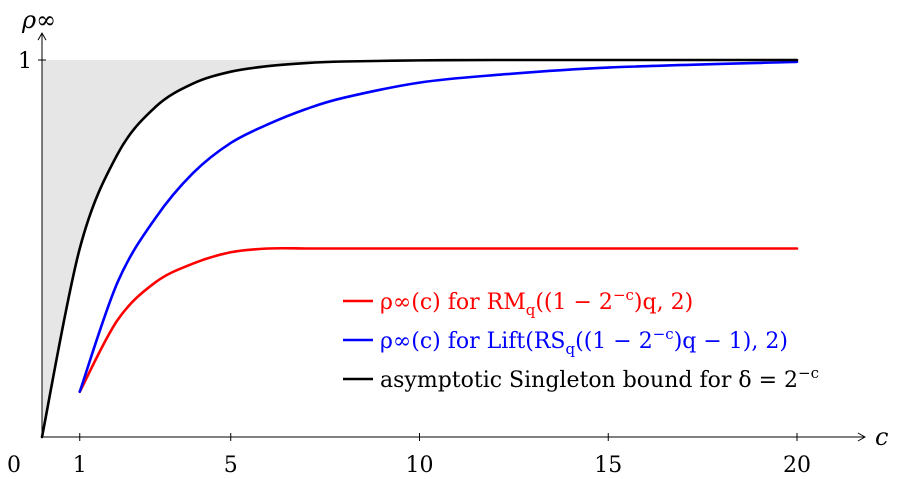 The width and height of the screenshot is (911, 479). What do you see at coordinates (536, 302) in the screenshot?
I see `legend-entry-1: ρ∞(c) for RMq((1 − 2−c)q, 2)` at bounding box center [536, 302].